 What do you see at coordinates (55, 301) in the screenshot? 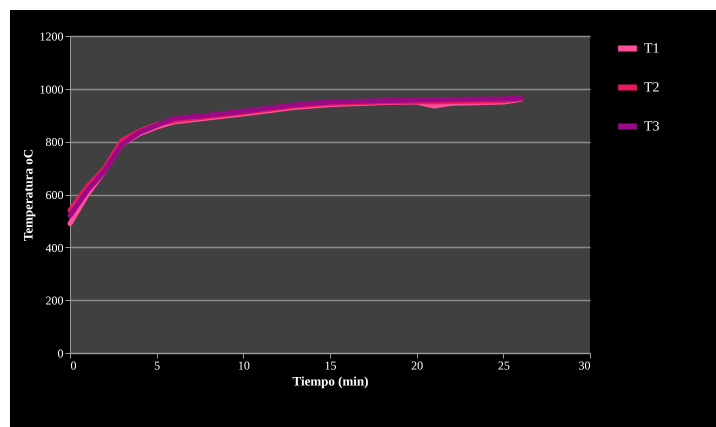
I see `y-tick-label: 200` at bounding box center [55, 301].